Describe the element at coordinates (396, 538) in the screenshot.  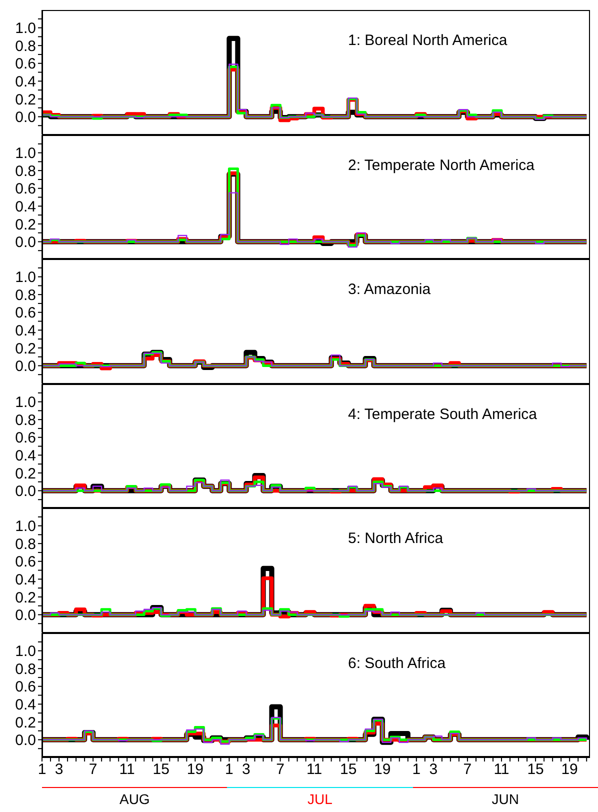
I see `text: 5: North Africa` at that location.